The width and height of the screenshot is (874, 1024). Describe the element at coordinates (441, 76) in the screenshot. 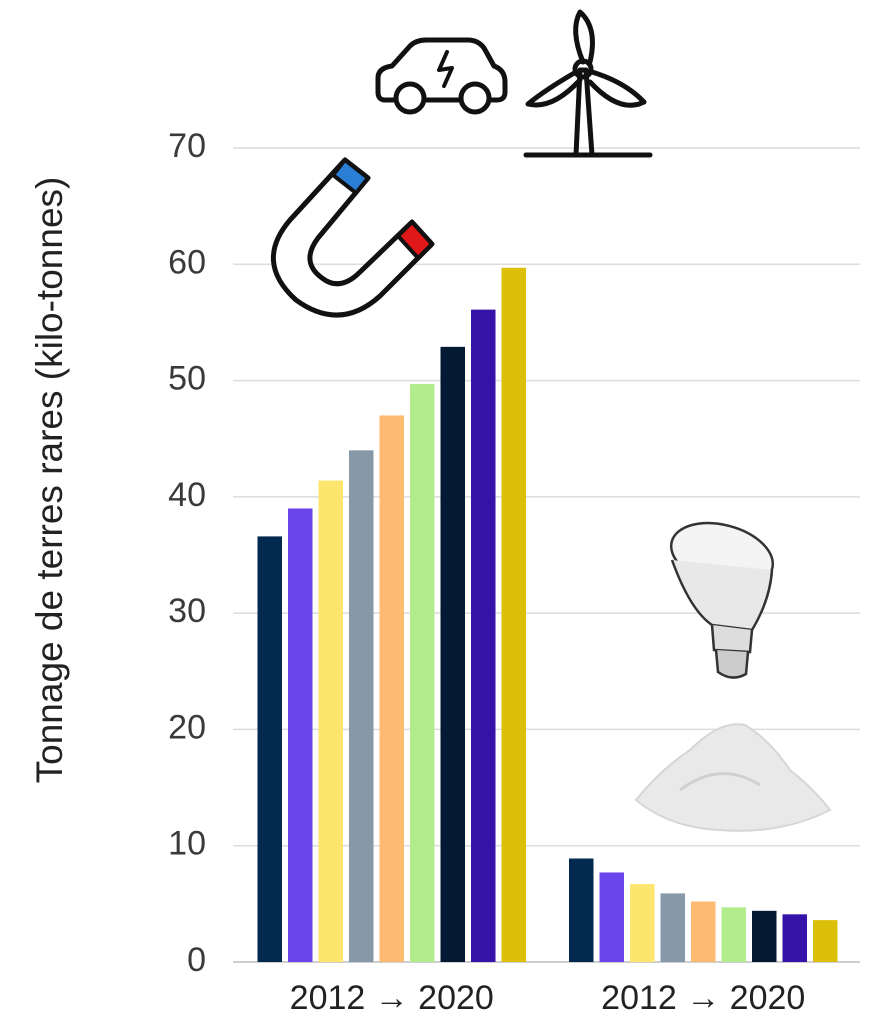

I see `car-icon` at that location.